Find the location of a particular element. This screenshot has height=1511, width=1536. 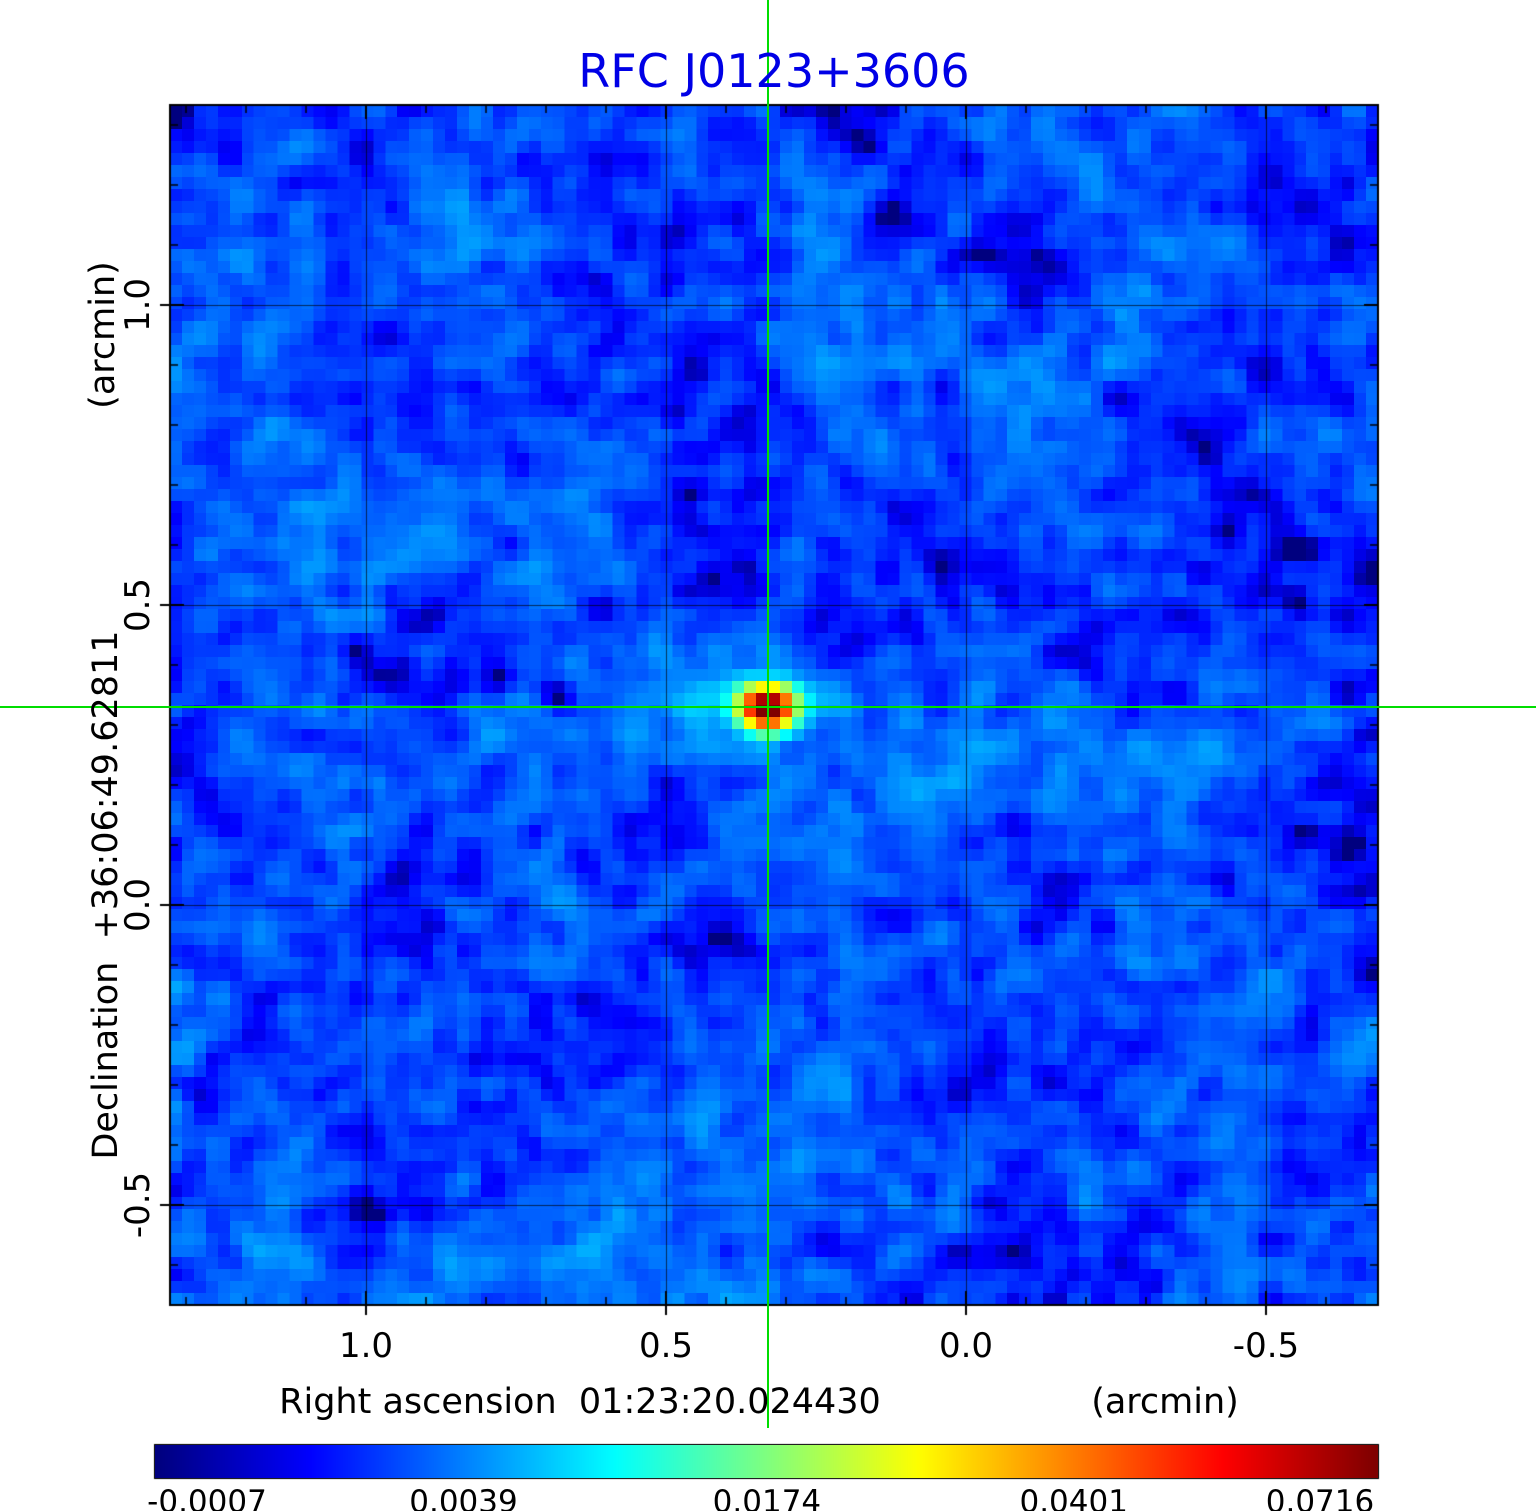

y-axis-unit-label: (arcmin) is located at coordinates (103, 335).